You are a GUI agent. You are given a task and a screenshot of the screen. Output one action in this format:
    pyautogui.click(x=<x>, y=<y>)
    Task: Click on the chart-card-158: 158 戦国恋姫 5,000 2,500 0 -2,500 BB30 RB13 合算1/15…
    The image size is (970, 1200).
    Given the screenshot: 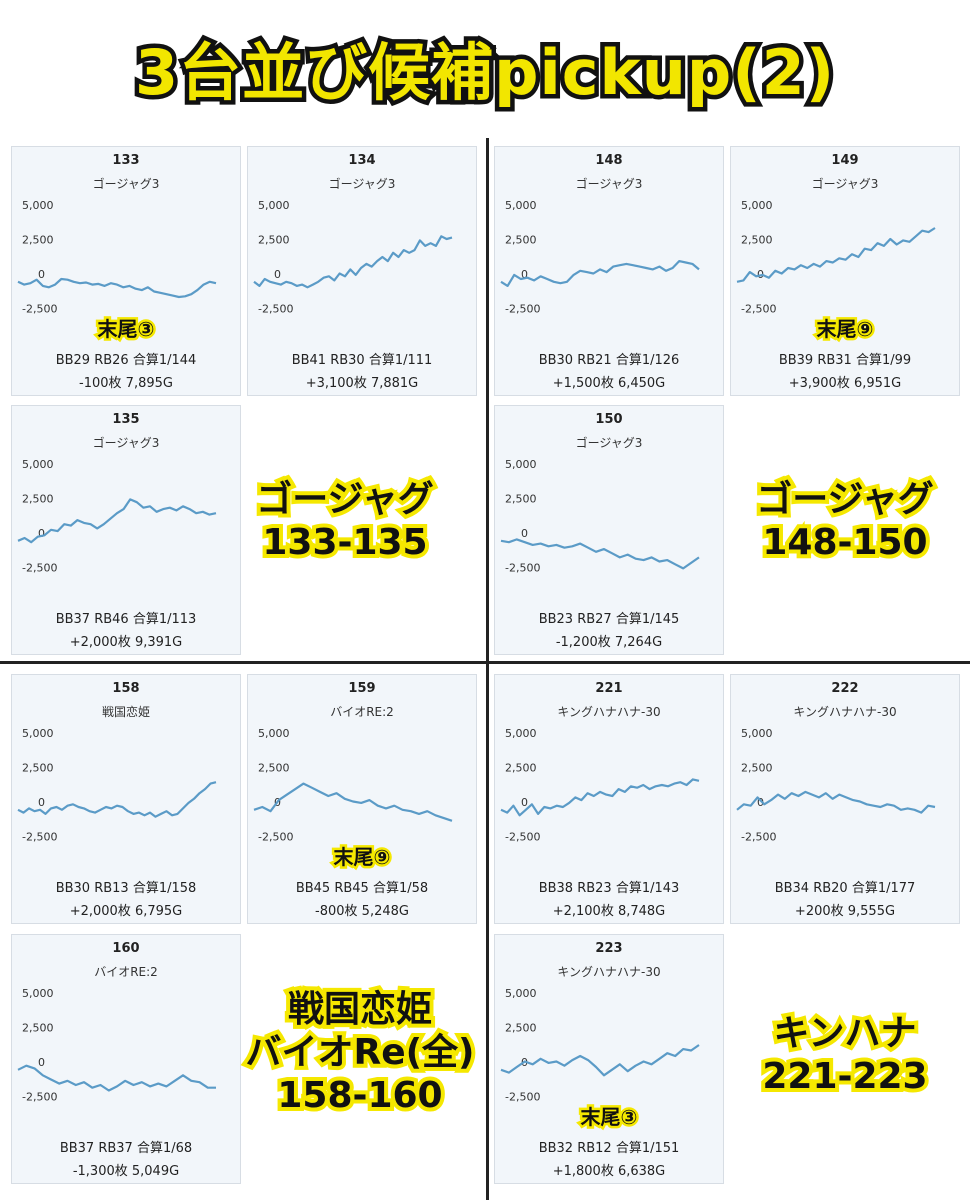 What is the action you would take?
    pyautogui.click(x=126, y=799)
    